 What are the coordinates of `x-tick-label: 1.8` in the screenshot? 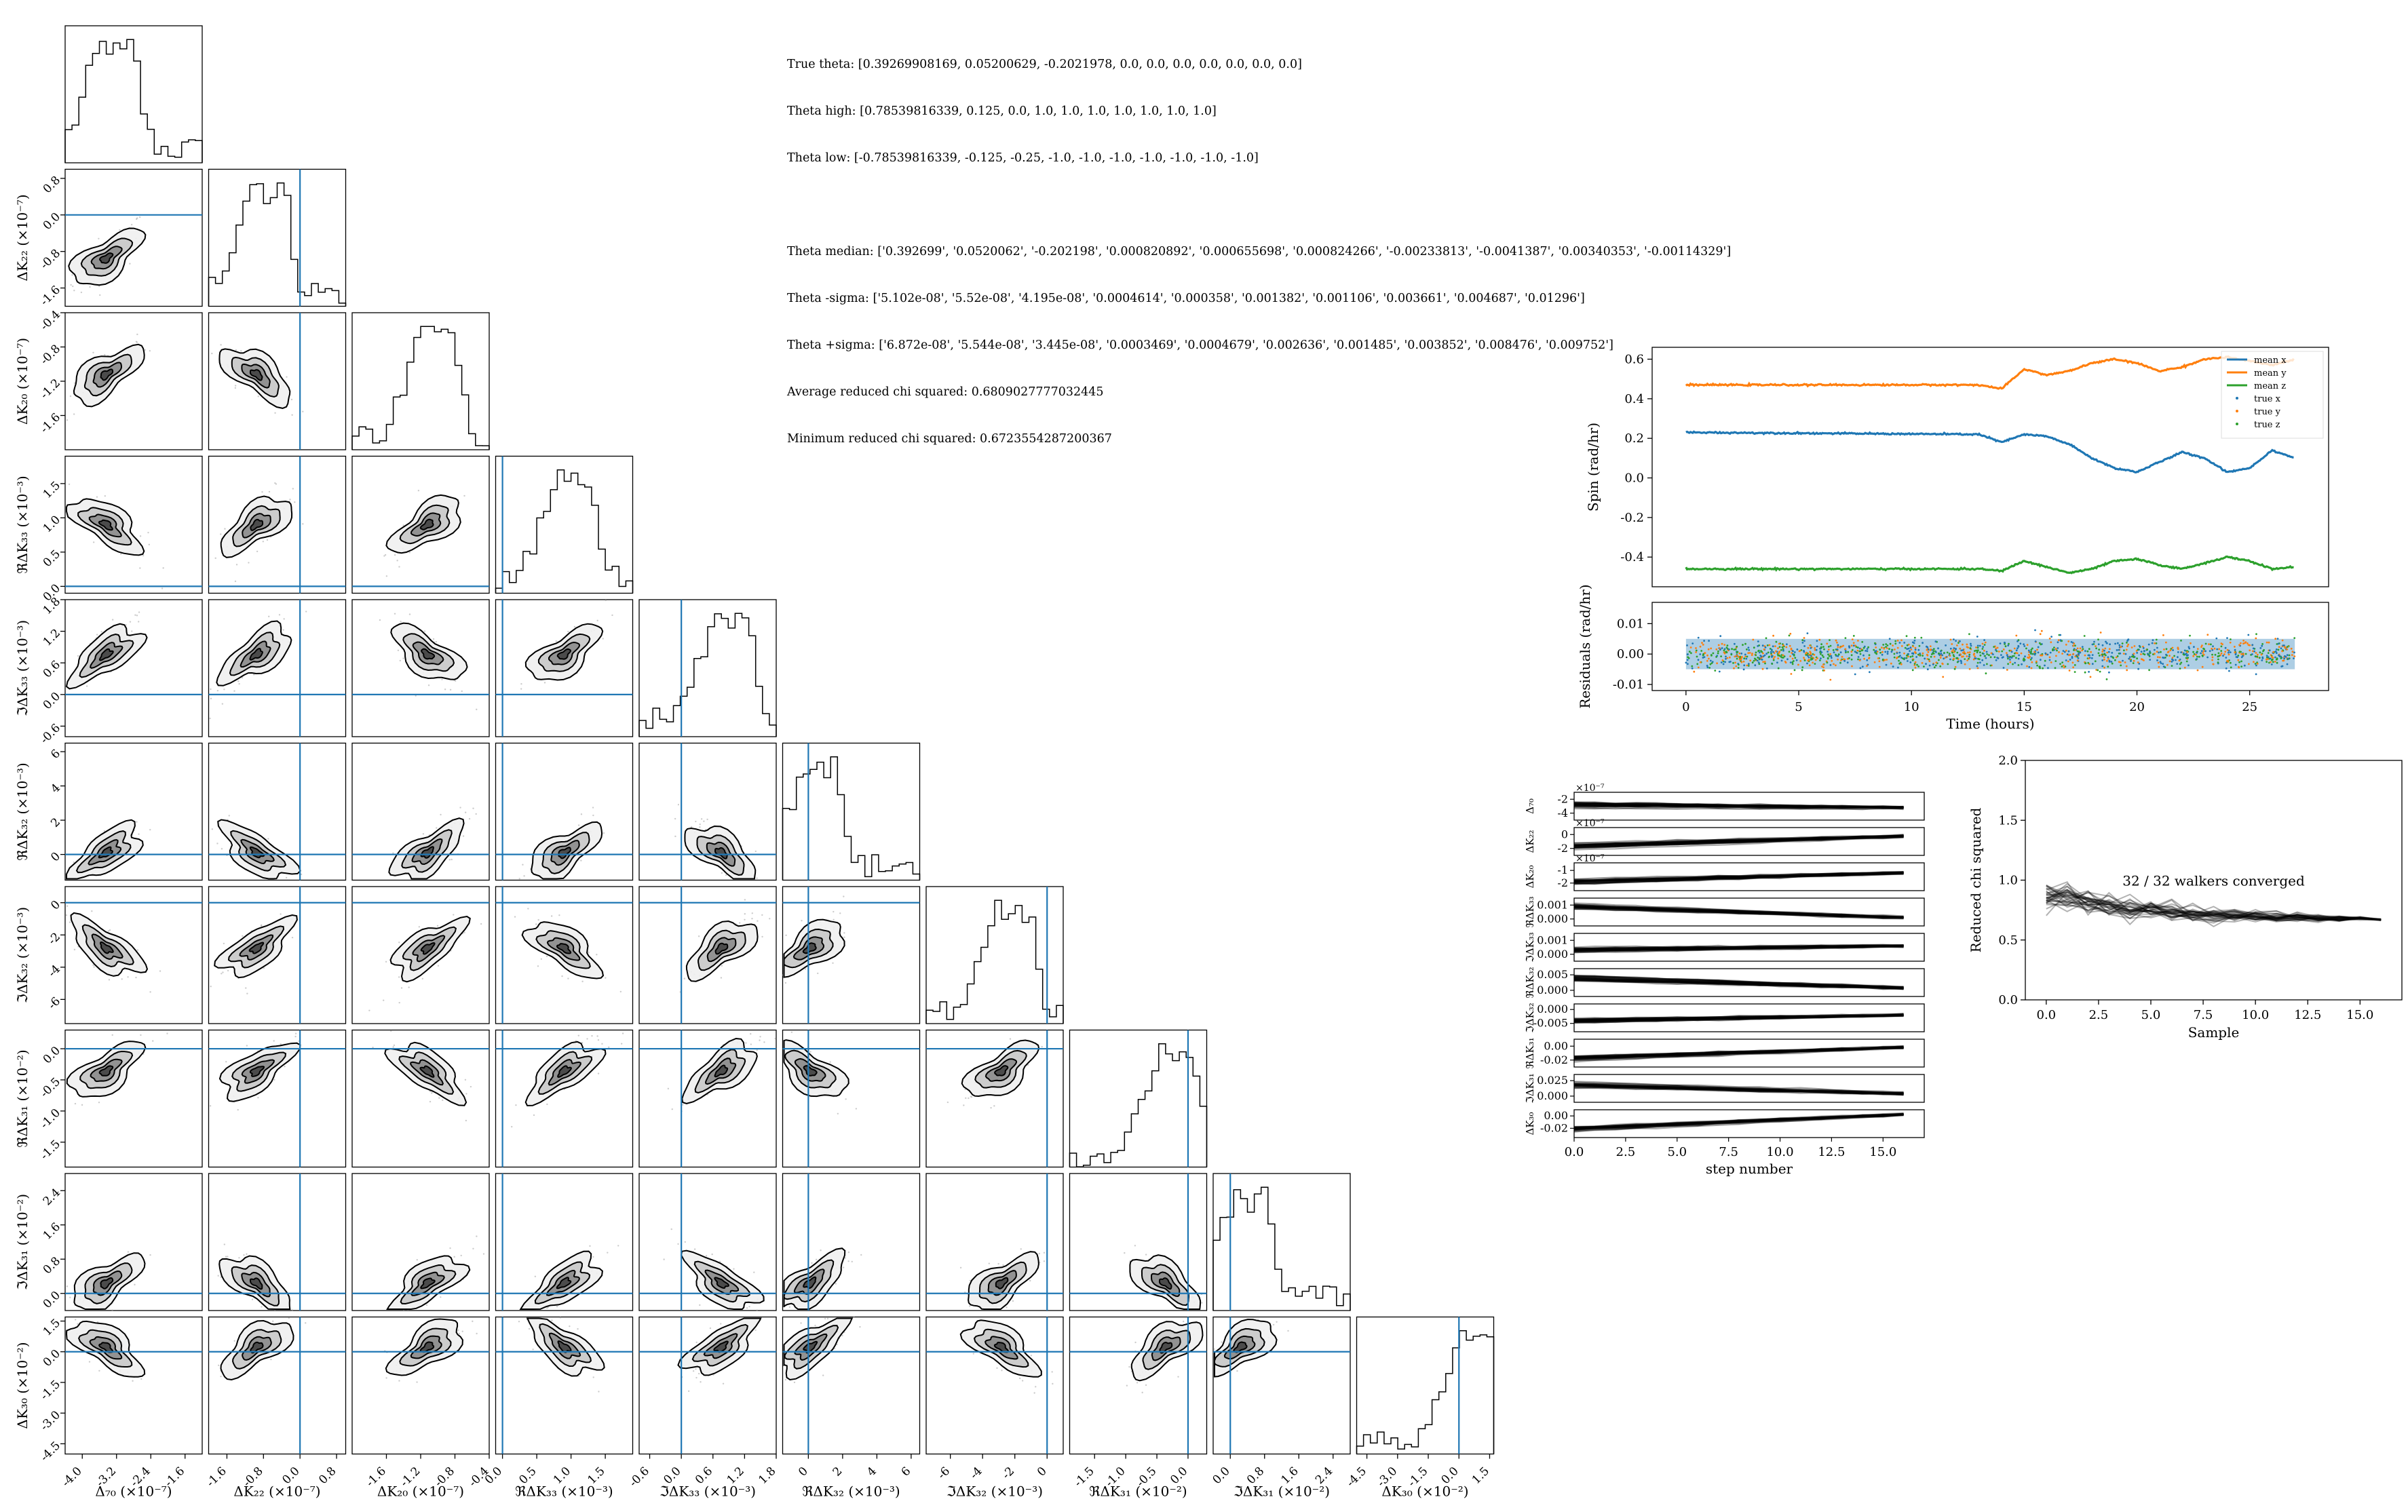 It's located at (767, 1476).